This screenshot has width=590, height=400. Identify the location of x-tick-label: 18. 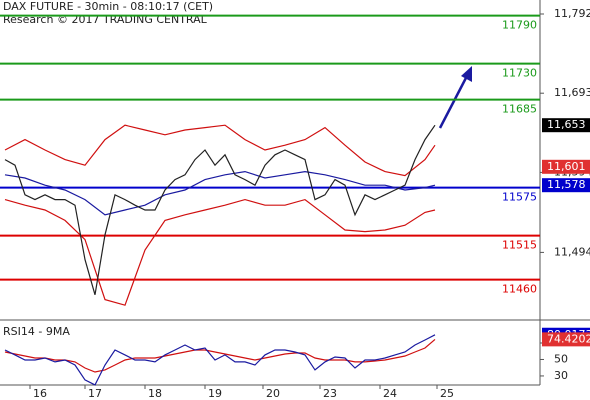
(155, 393).